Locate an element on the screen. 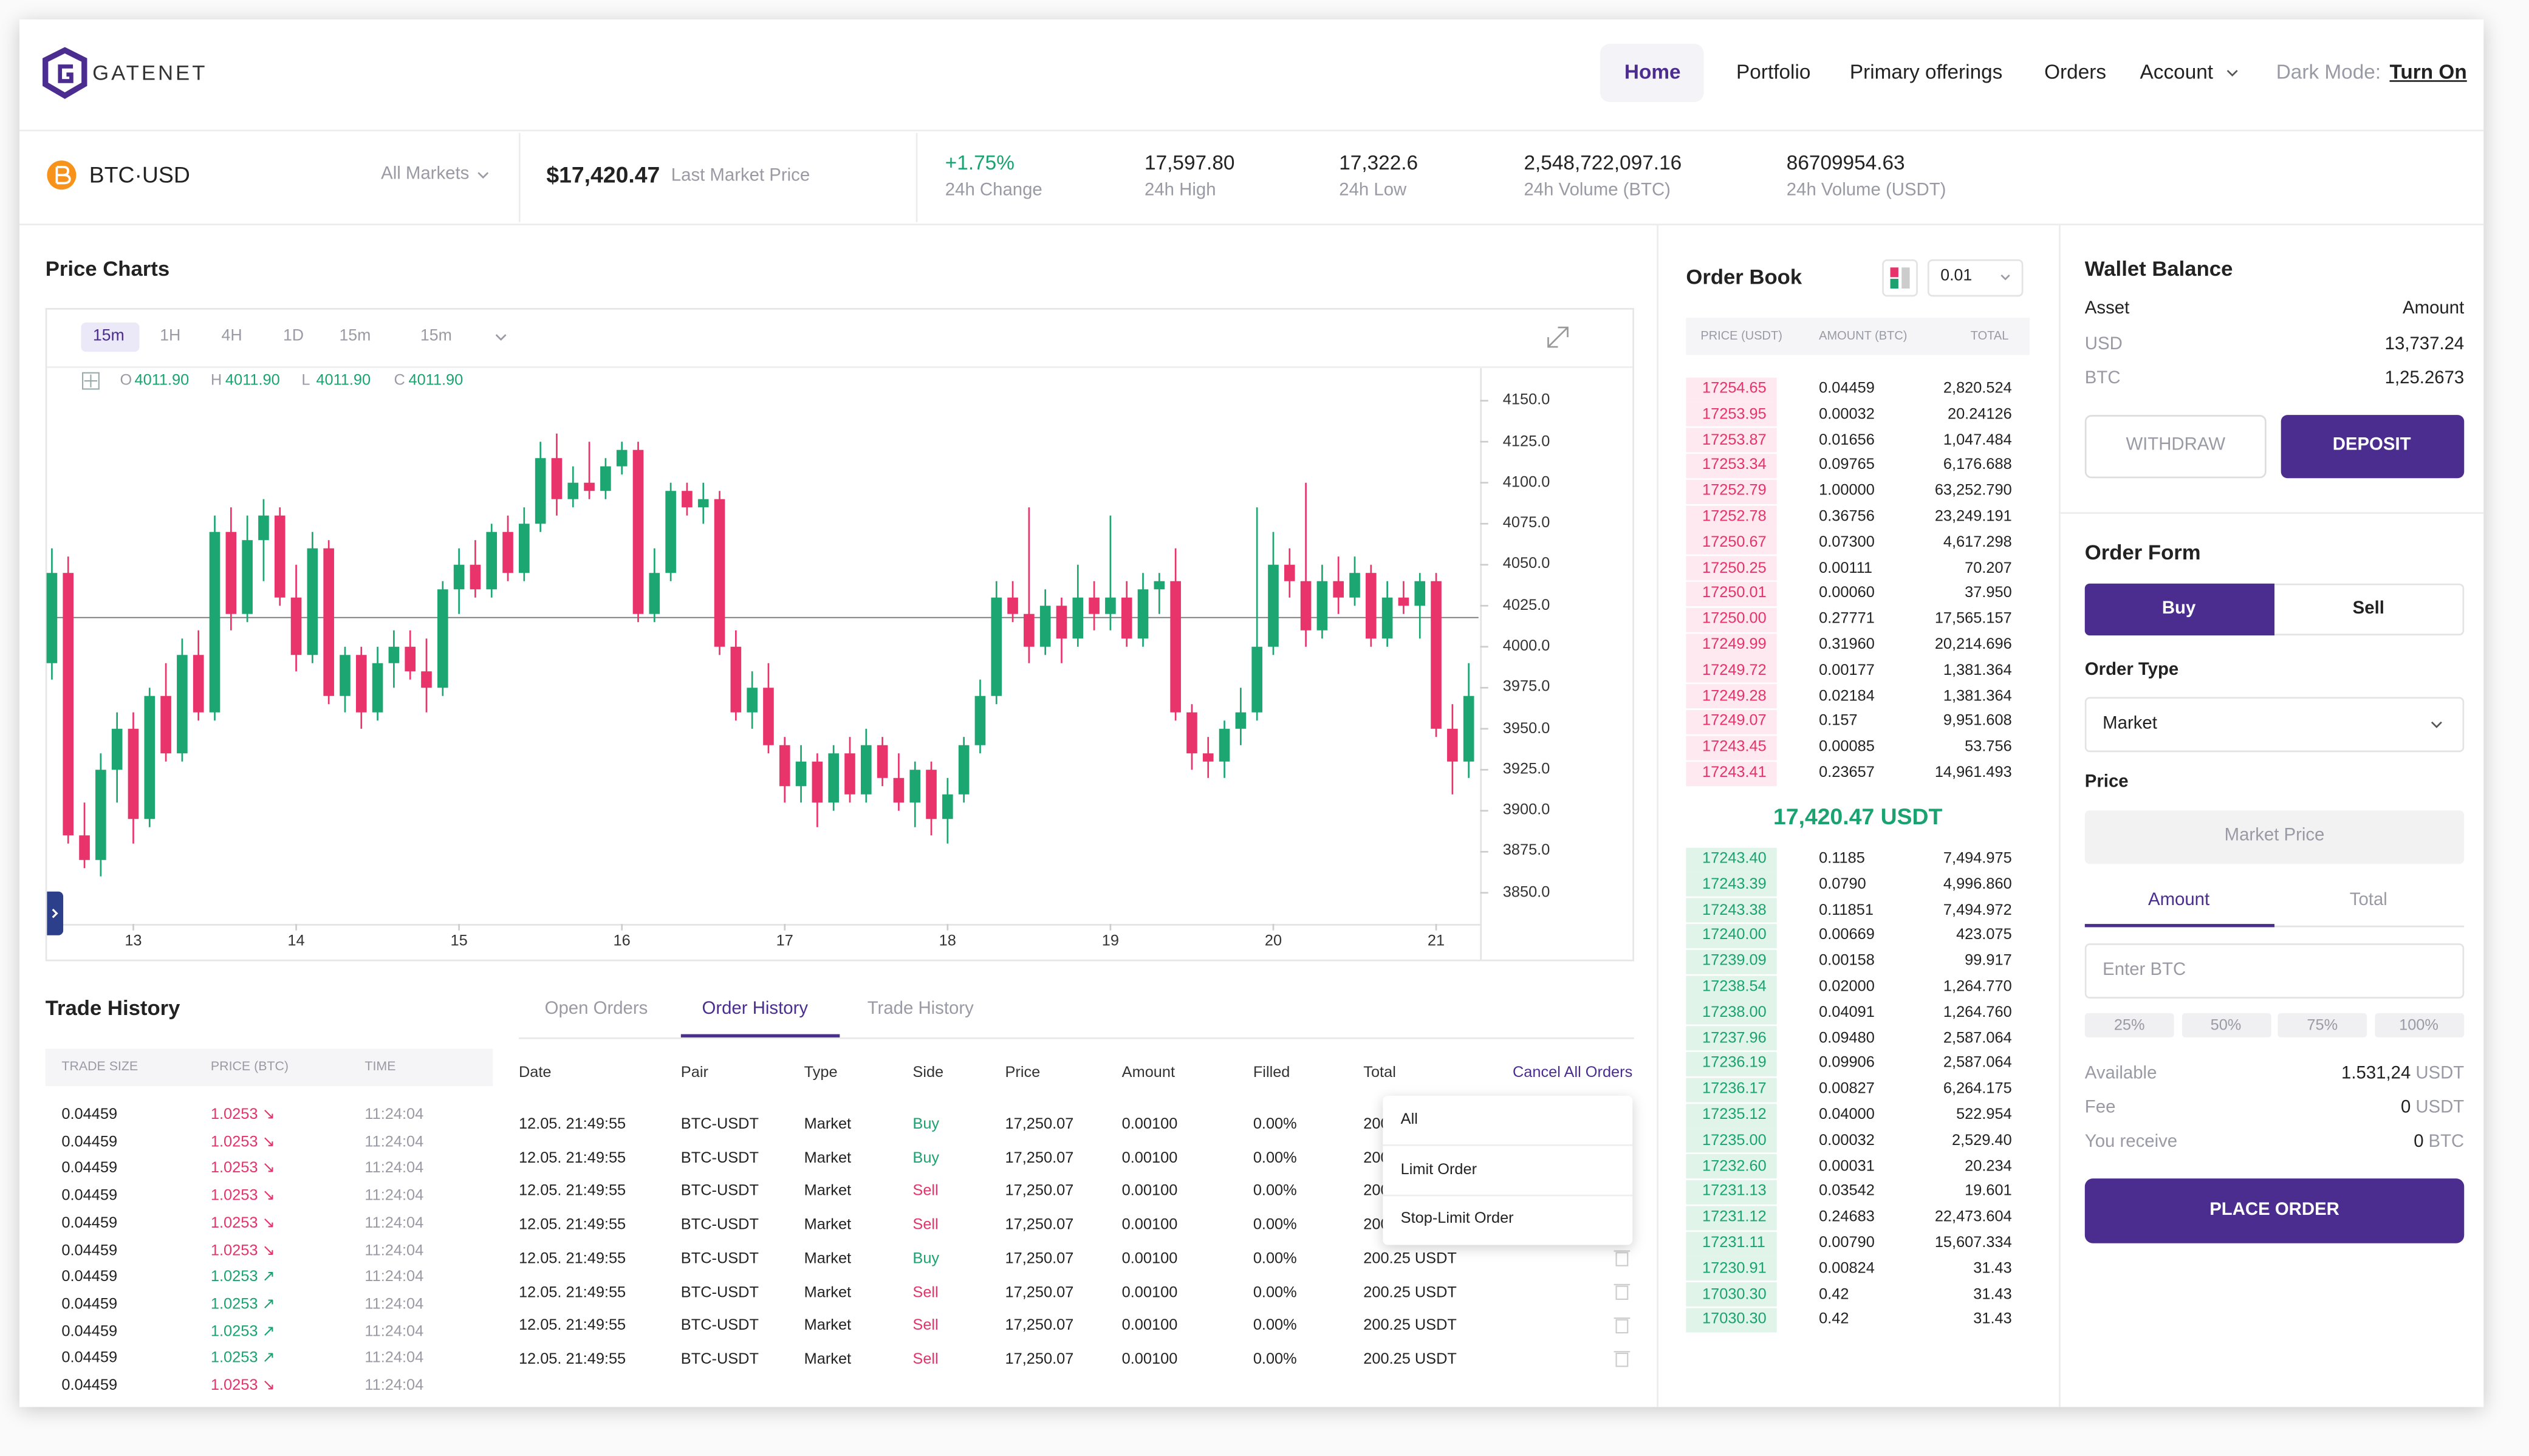  side-label: Sell is located at coordinates (2368, 608).